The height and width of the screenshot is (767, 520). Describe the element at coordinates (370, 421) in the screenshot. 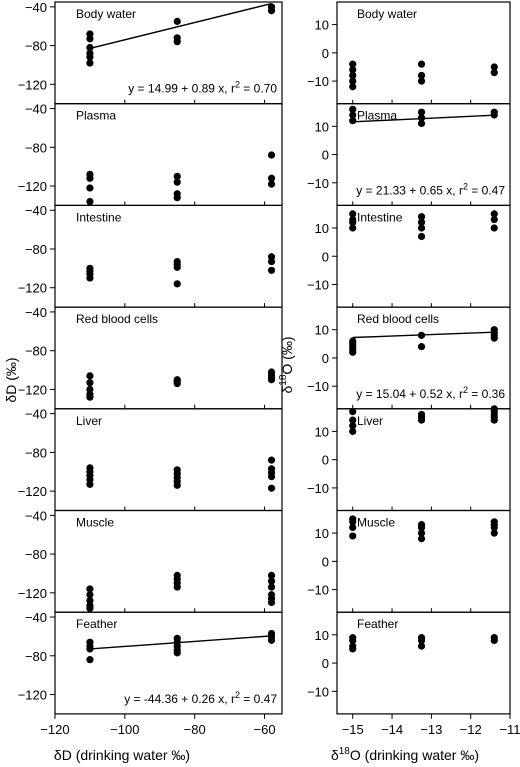

I see `panel-title: Liver` at that location.